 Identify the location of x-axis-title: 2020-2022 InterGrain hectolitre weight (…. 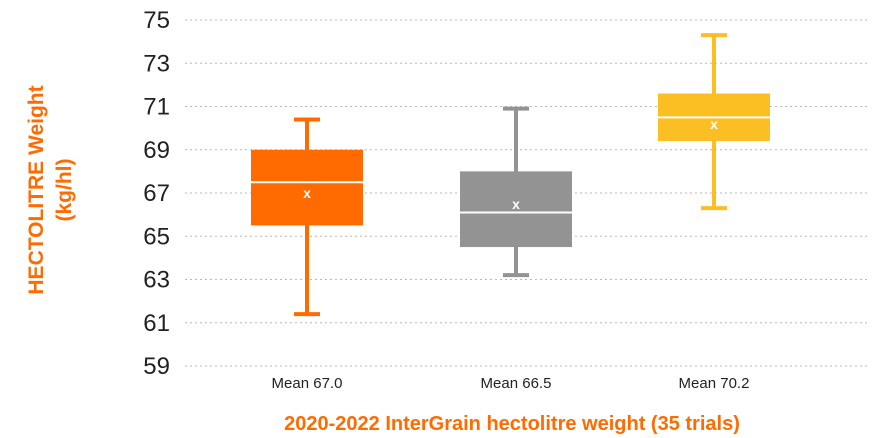
(512, 424).